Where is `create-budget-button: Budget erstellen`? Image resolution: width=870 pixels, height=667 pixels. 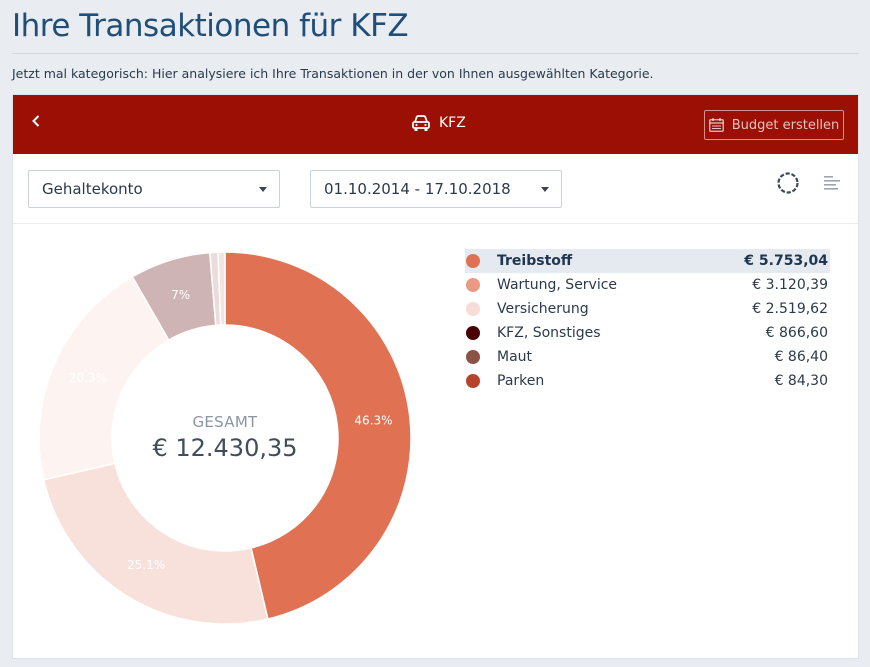 create-budget-button: Budget erstellen is located at coordinates (774, 125).